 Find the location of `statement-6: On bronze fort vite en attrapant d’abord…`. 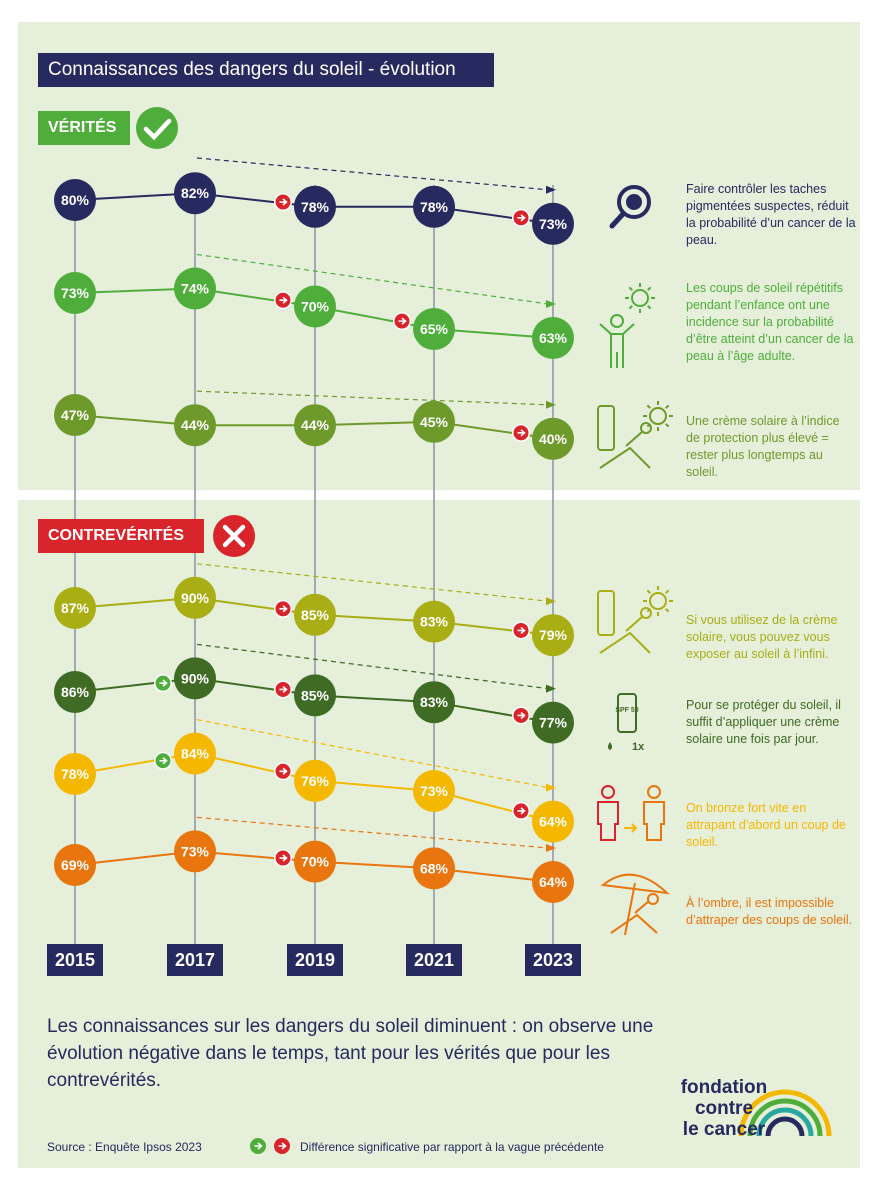

statement-6: On bronze fort vite en attrapant d’abord… is located at coordinates (766, 825).